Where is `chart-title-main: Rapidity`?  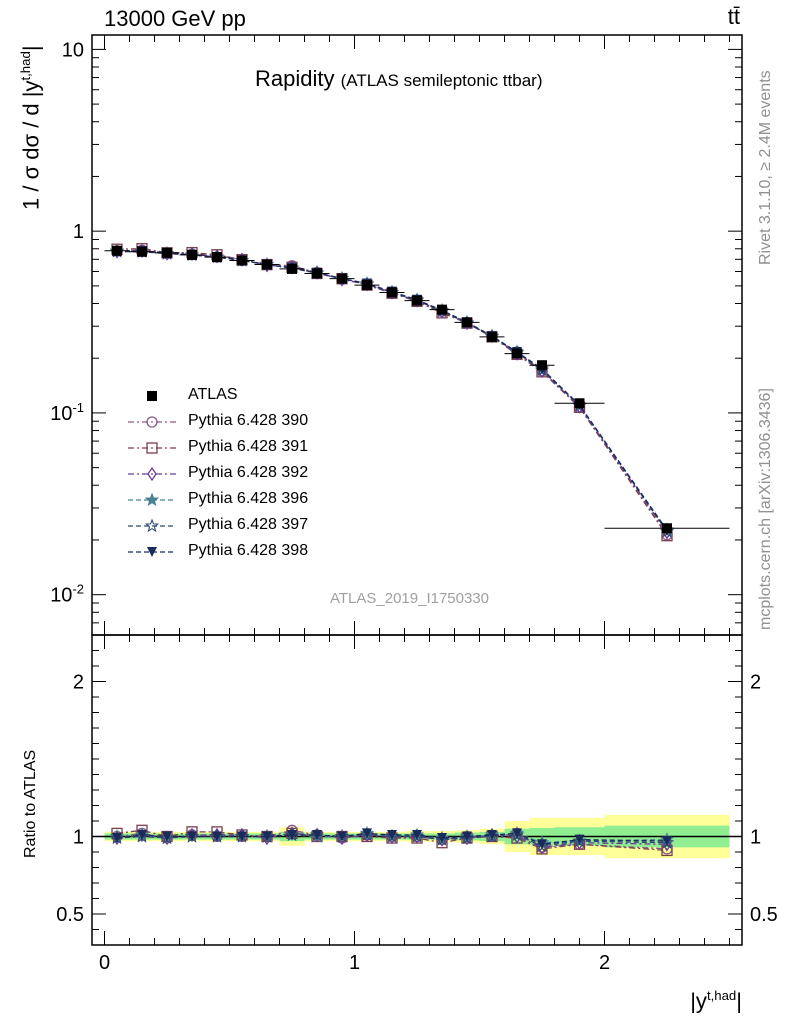
chart-title-main: Rapidity is located at coordinates (295, 78).